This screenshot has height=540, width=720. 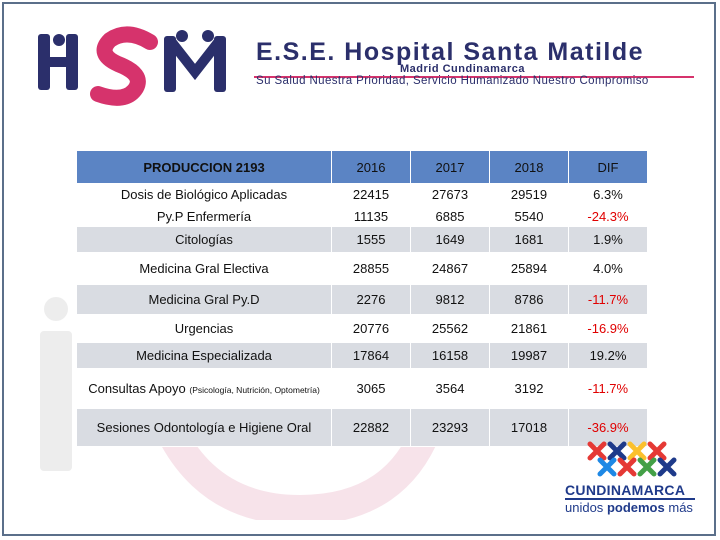 I want to click on cell-2016: 17864, so click(x=371, y=355).